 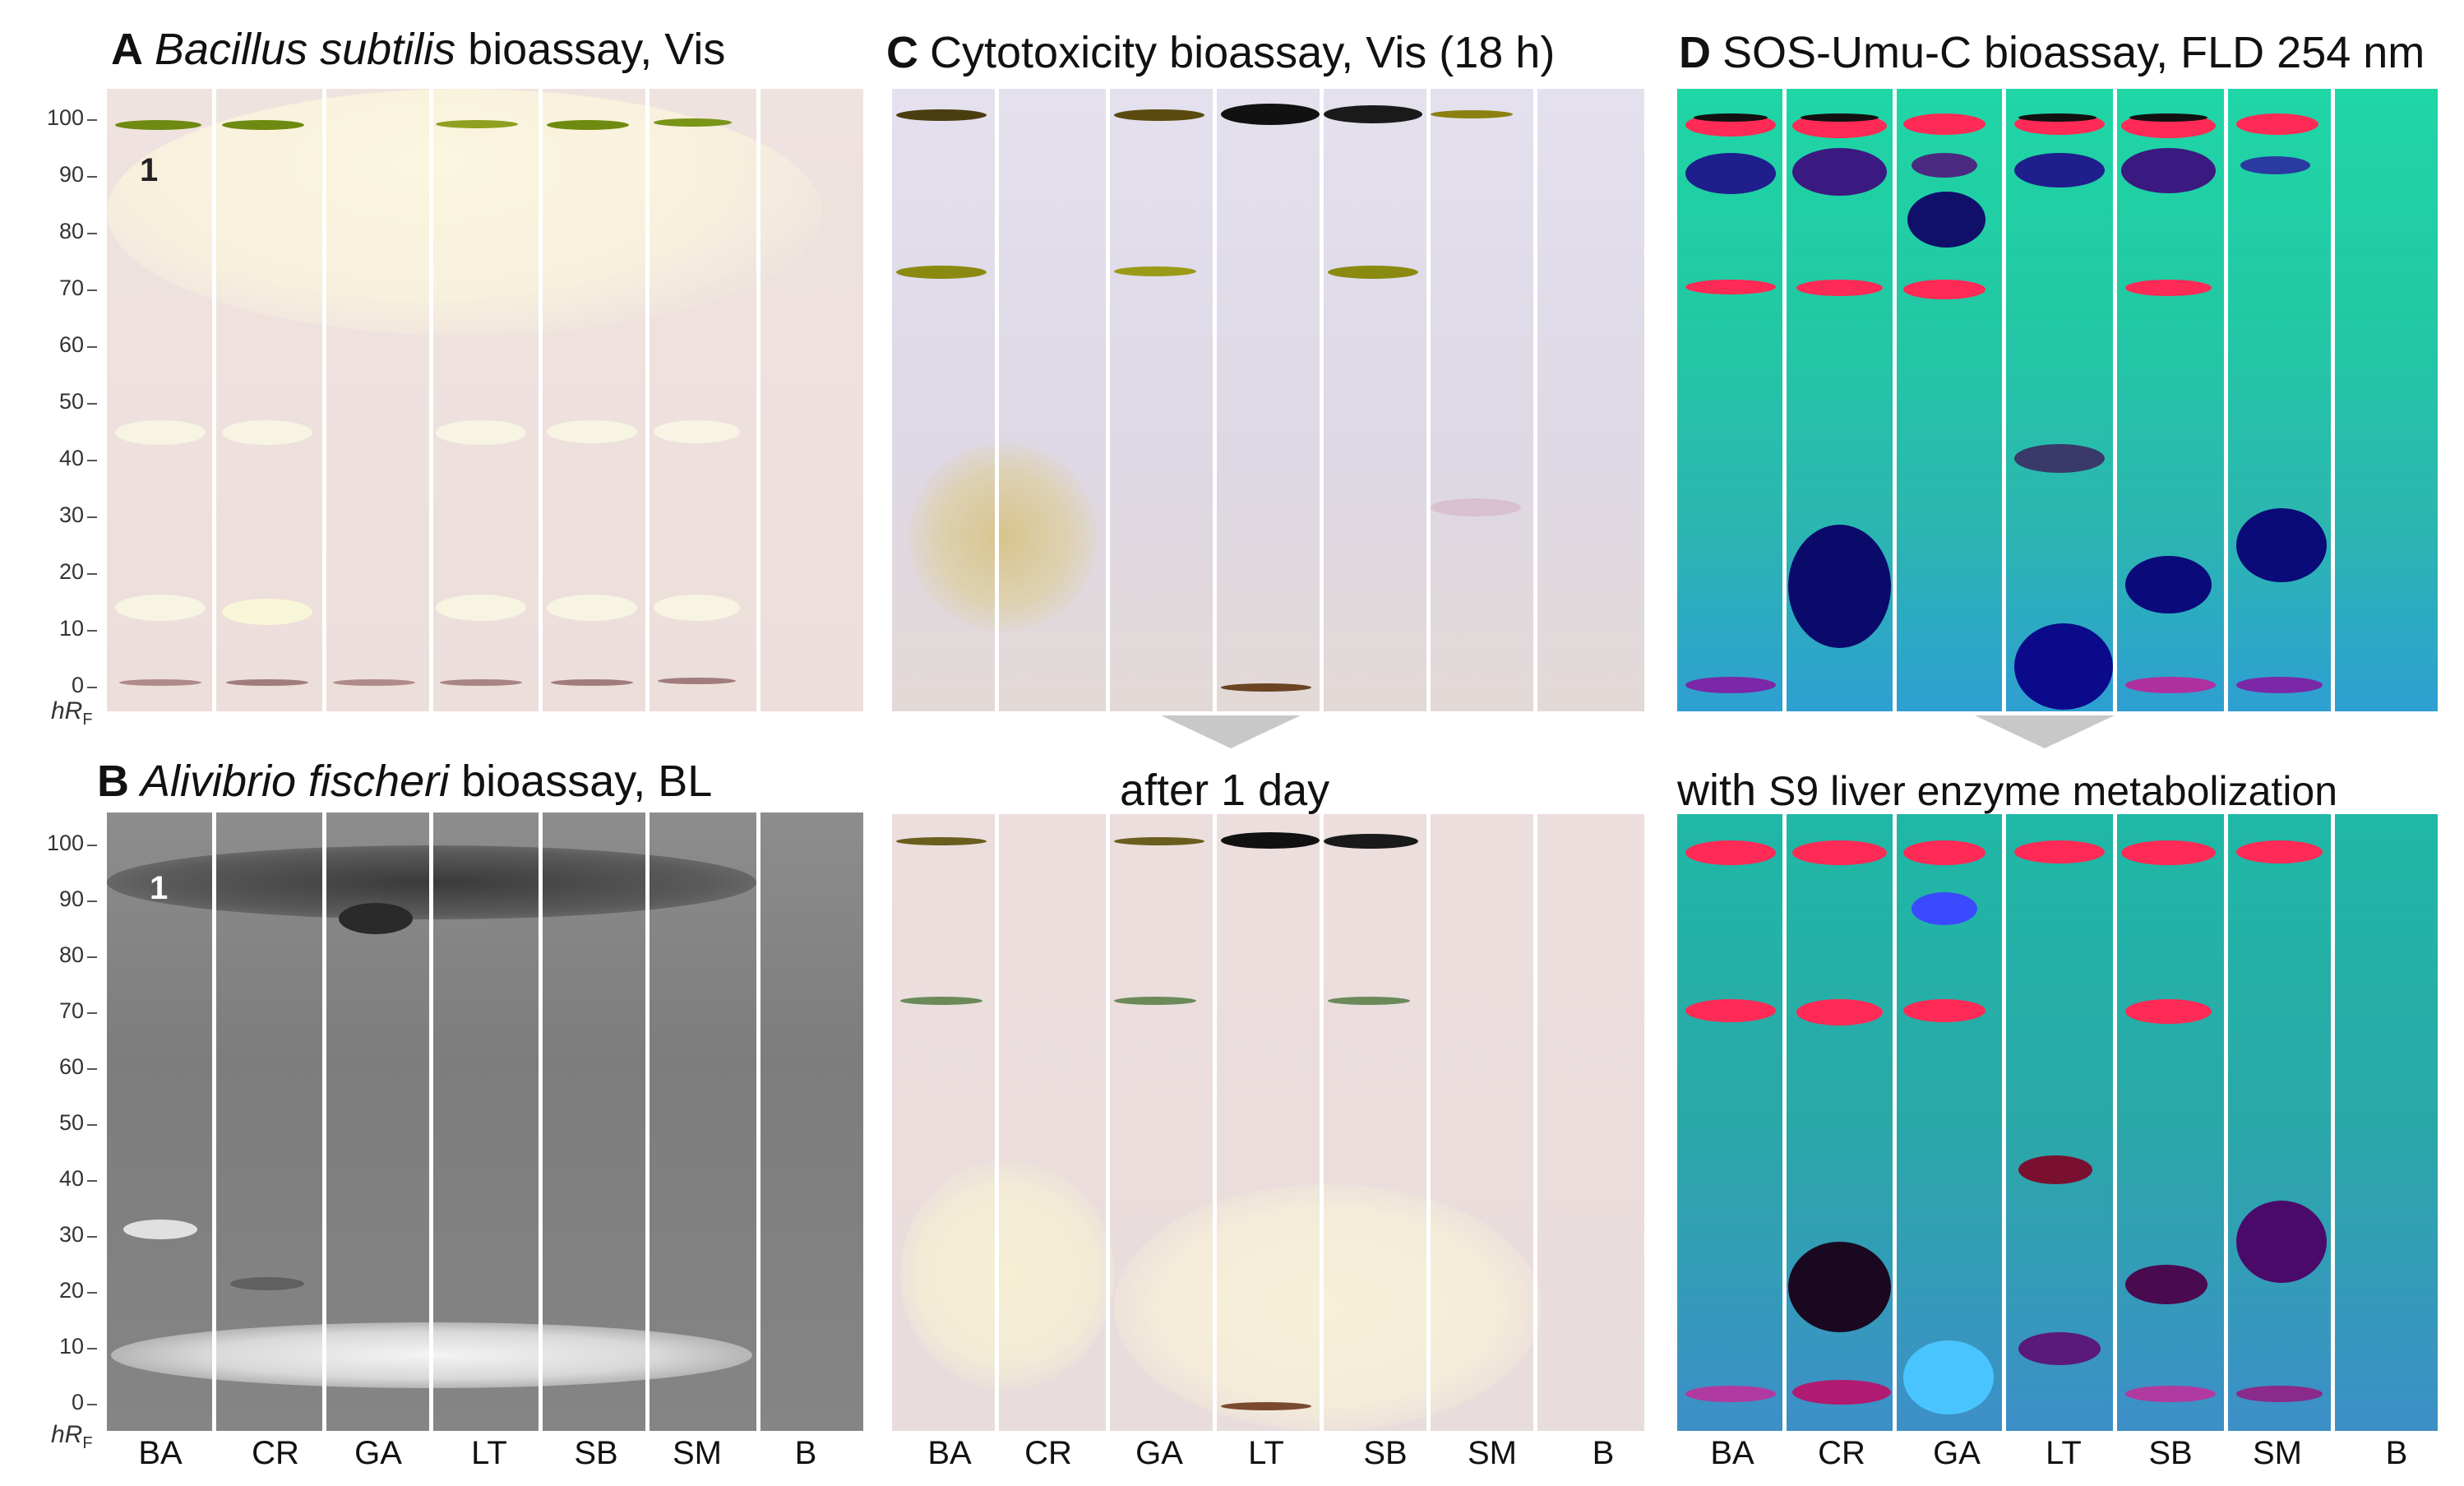 What do you see at coordinates (418, 49) in the screenshot?
I see `panel-a-title: A Bacillus subtilis bioassay, Vis` at bounding box center [418, 49].